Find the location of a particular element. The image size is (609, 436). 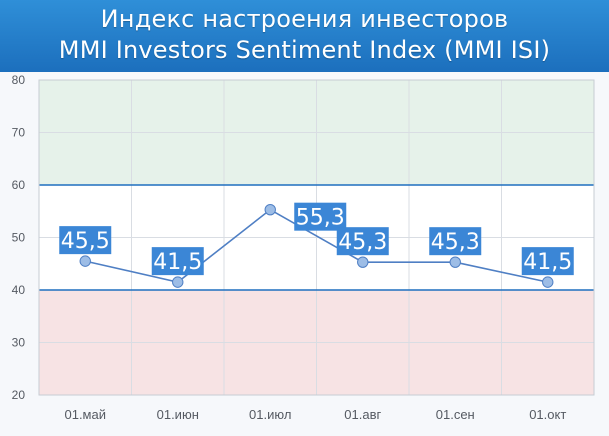

y-tick-label: 40 is located at coordinates (19, 290).